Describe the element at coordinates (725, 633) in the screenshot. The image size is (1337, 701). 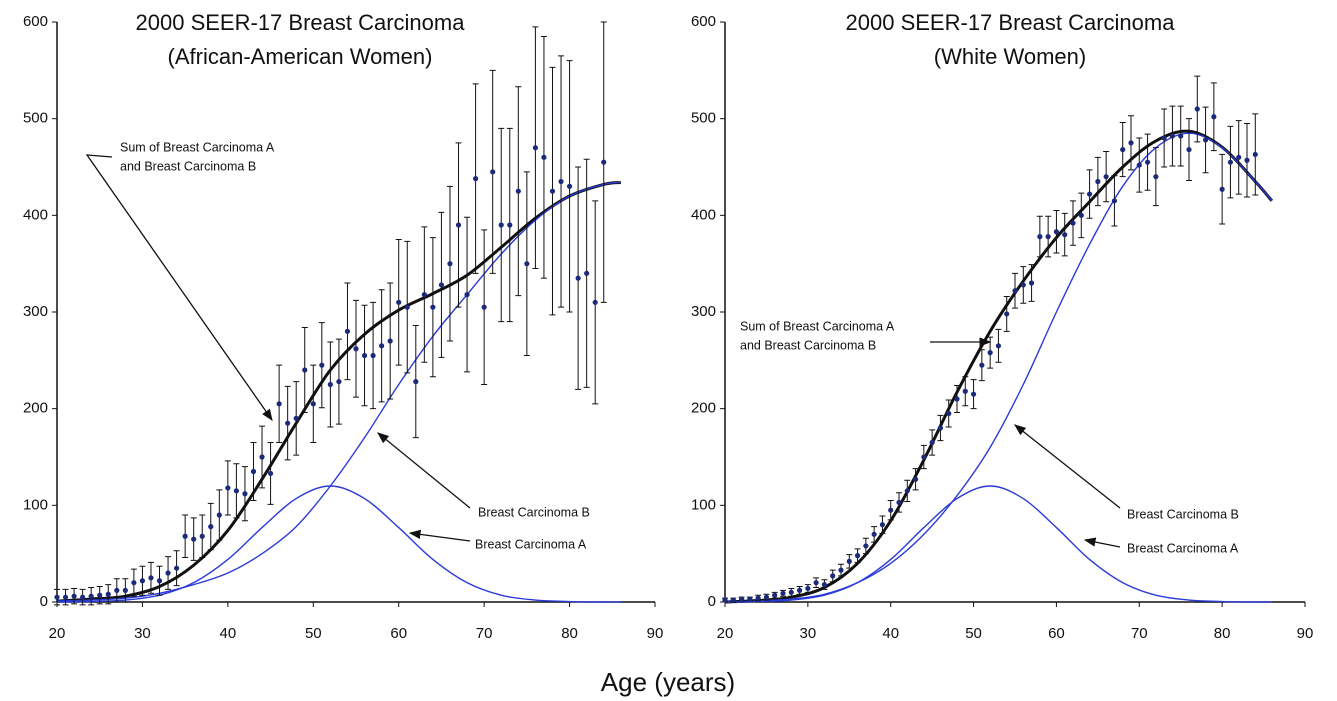
I see `x-tick-label: 20` at that location.